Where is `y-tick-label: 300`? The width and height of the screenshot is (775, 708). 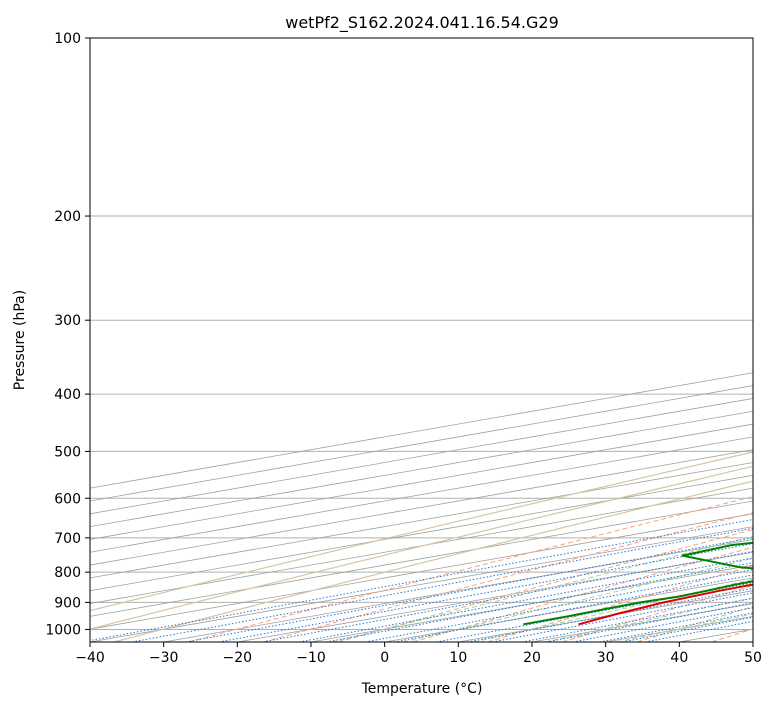
y-tick-label: 300 is located at coordinates (67, 321).